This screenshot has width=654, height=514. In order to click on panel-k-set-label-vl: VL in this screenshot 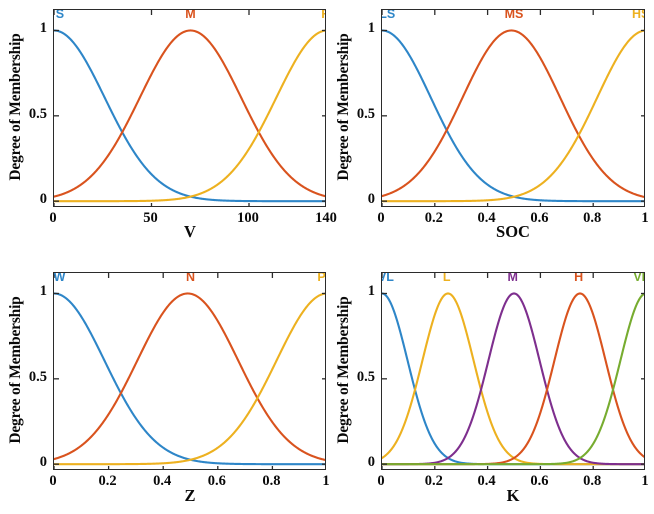, I will do `click(388, 278)`.